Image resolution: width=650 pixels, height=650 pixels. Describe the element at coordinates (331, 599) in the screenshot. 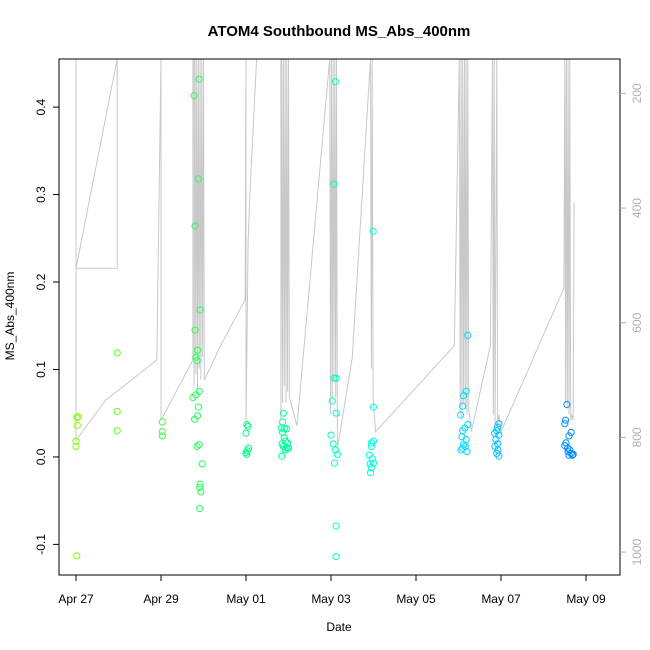

I see `x-tick-label: May 03` at that location.